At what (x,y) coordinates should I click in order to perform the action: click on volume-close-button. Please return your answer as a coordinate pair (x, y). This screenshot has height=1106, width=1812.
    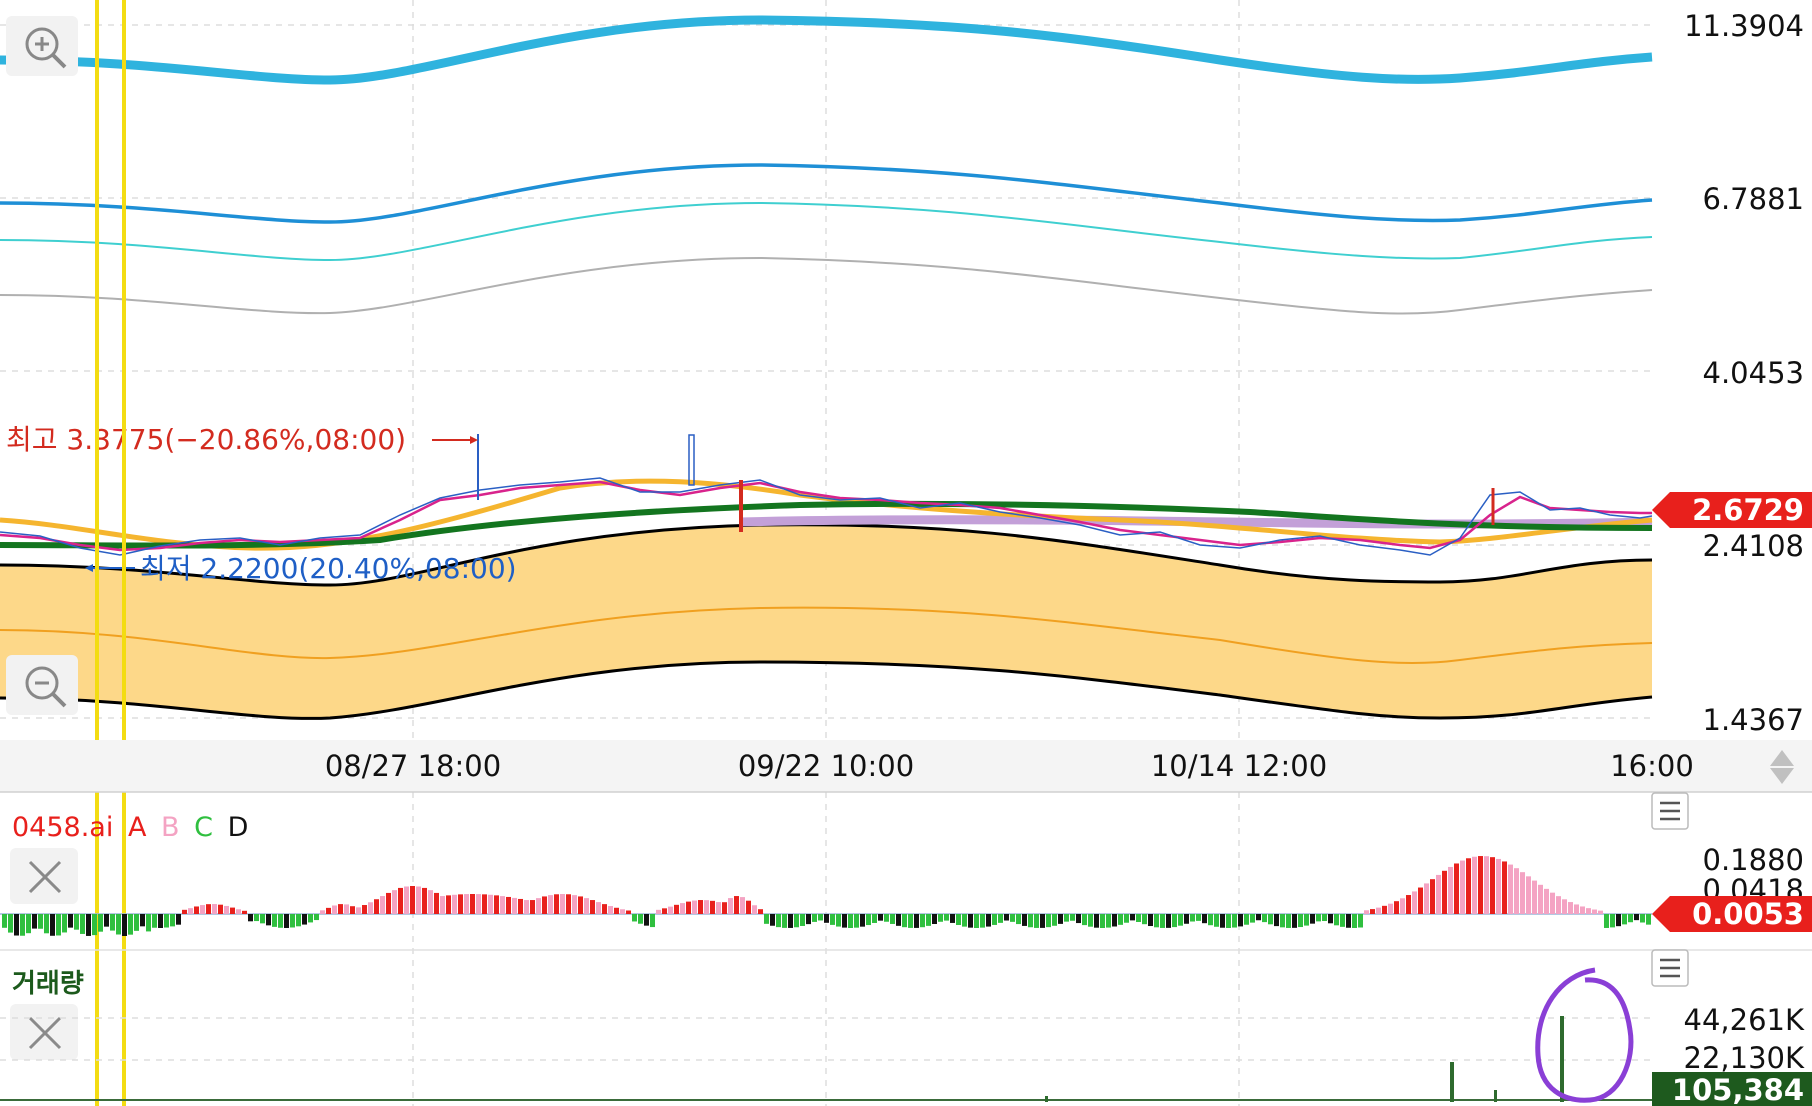
    Looking at the image, I should click on (44, 1032).